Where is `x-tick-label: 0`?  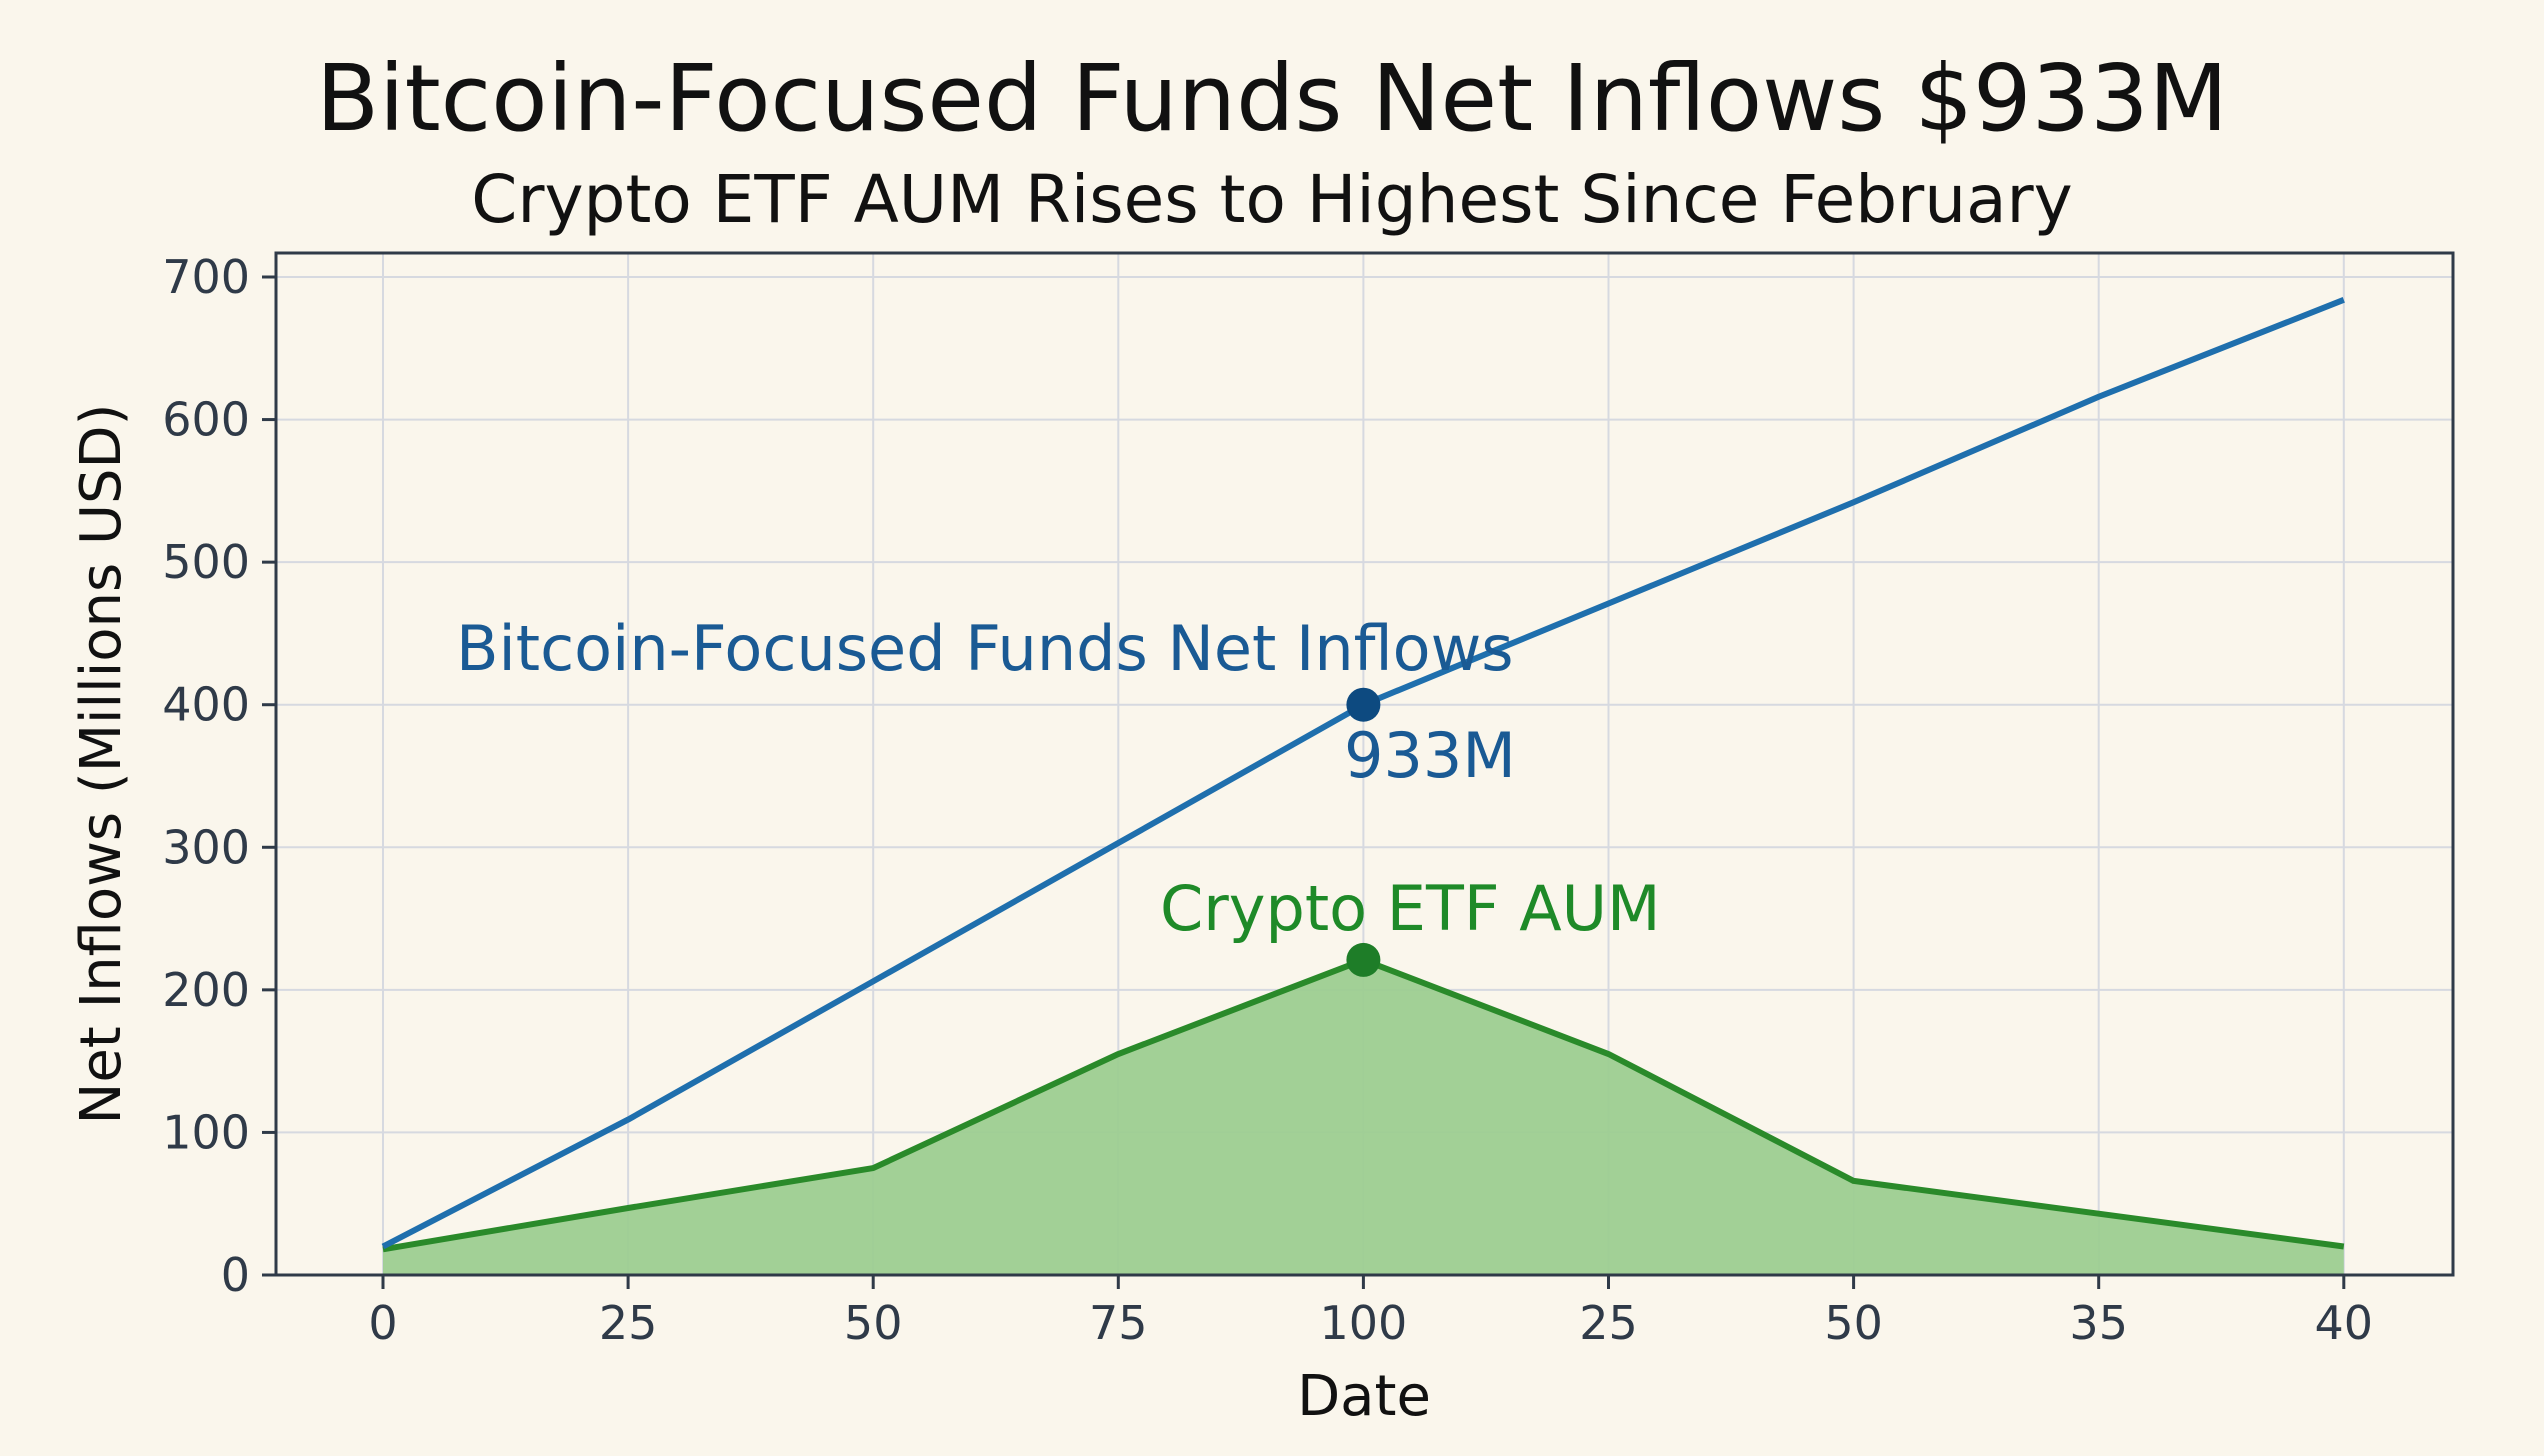 x-tick-label: 0 is located at coordinates (382, 1323).